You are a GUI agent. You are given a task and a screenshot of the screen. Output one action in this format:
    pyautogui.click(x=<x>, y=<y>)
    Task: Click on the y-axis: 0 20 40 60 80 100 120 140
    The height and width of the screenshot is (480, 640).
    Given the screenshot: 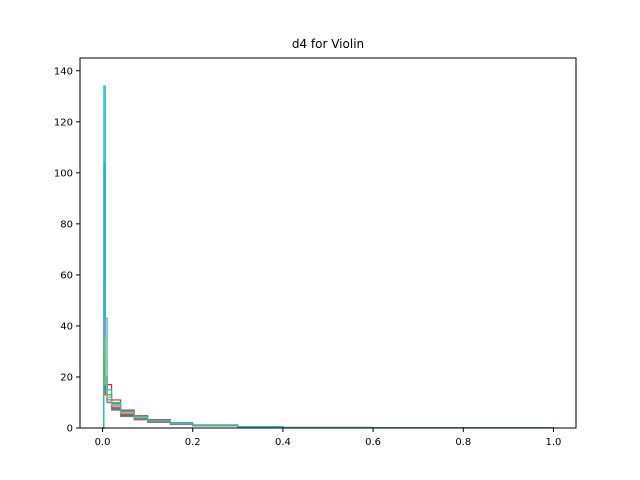 What is the action you would take?
    pyautogui.click(x=67, y=250)
    